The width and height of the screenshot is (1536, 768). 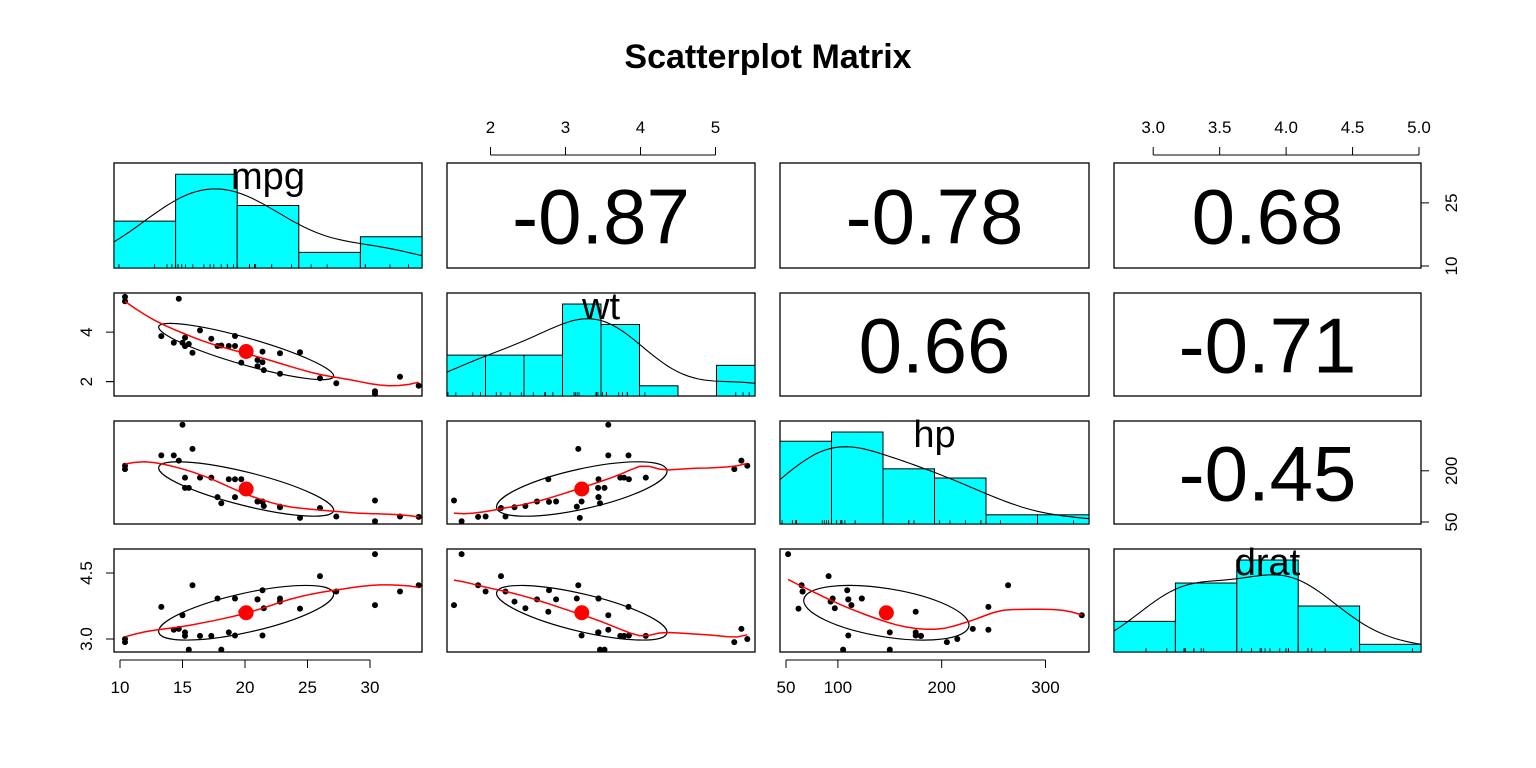 I want to click on panel-mpg-hp: -0.78, so click(x=934, y=215).